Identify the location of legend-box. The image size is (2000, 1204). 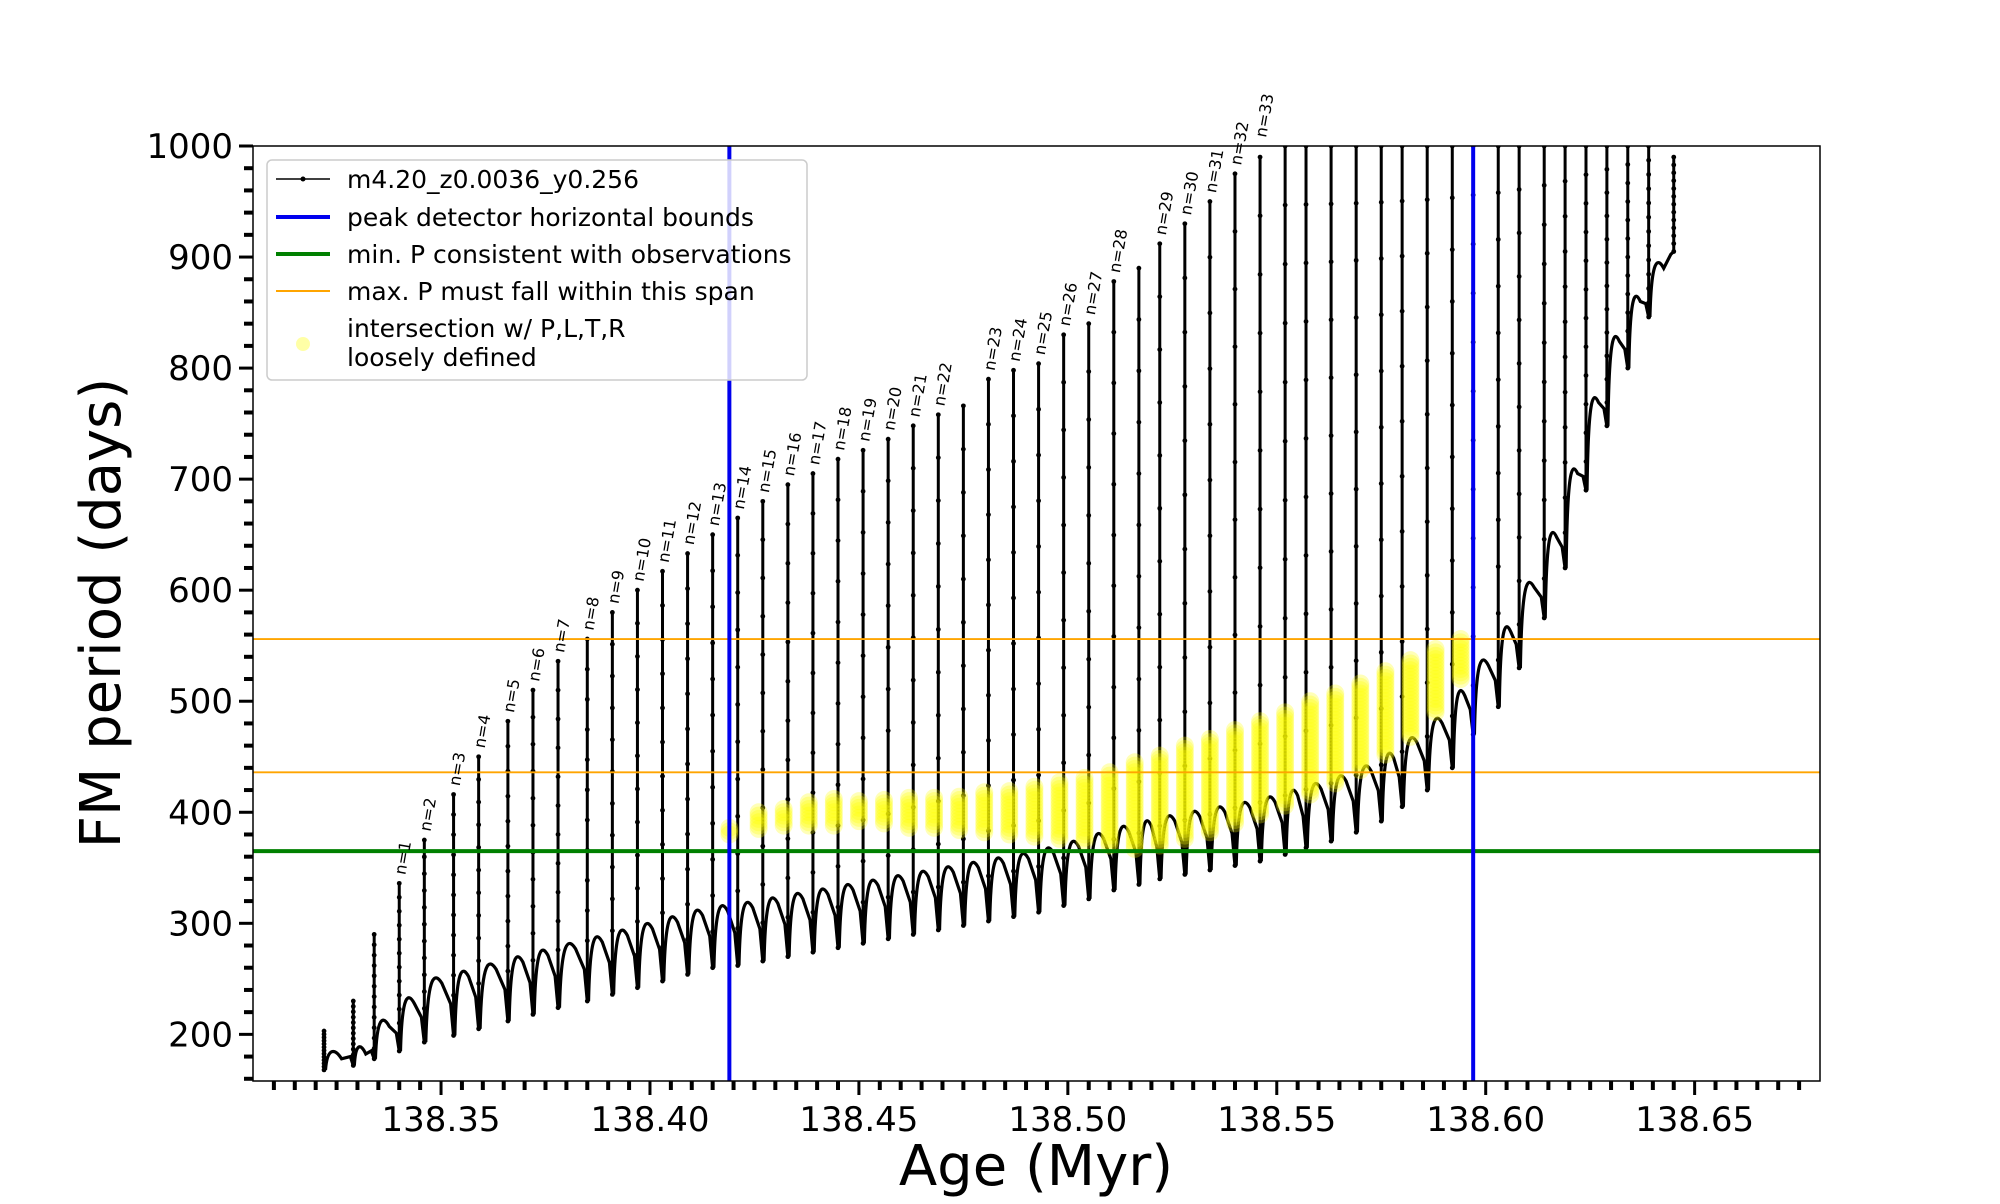
(537, 270).